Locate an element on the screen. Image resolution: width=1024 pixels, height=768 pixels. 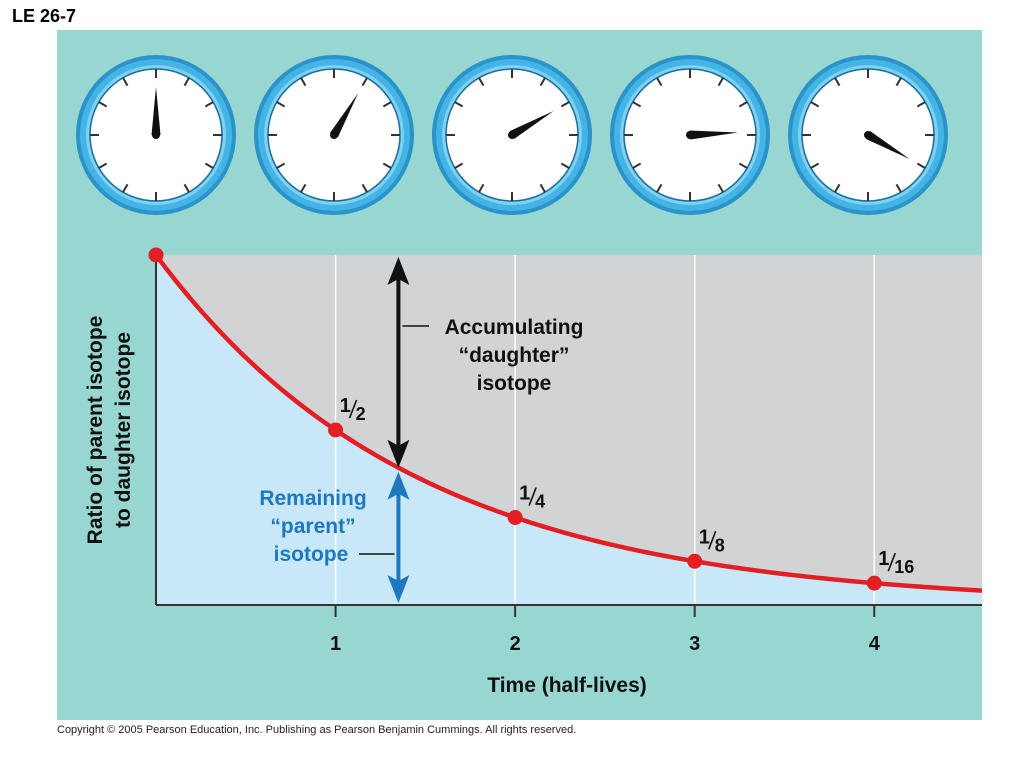
parent-arrow-head-down is located at coordinates (398, 589).